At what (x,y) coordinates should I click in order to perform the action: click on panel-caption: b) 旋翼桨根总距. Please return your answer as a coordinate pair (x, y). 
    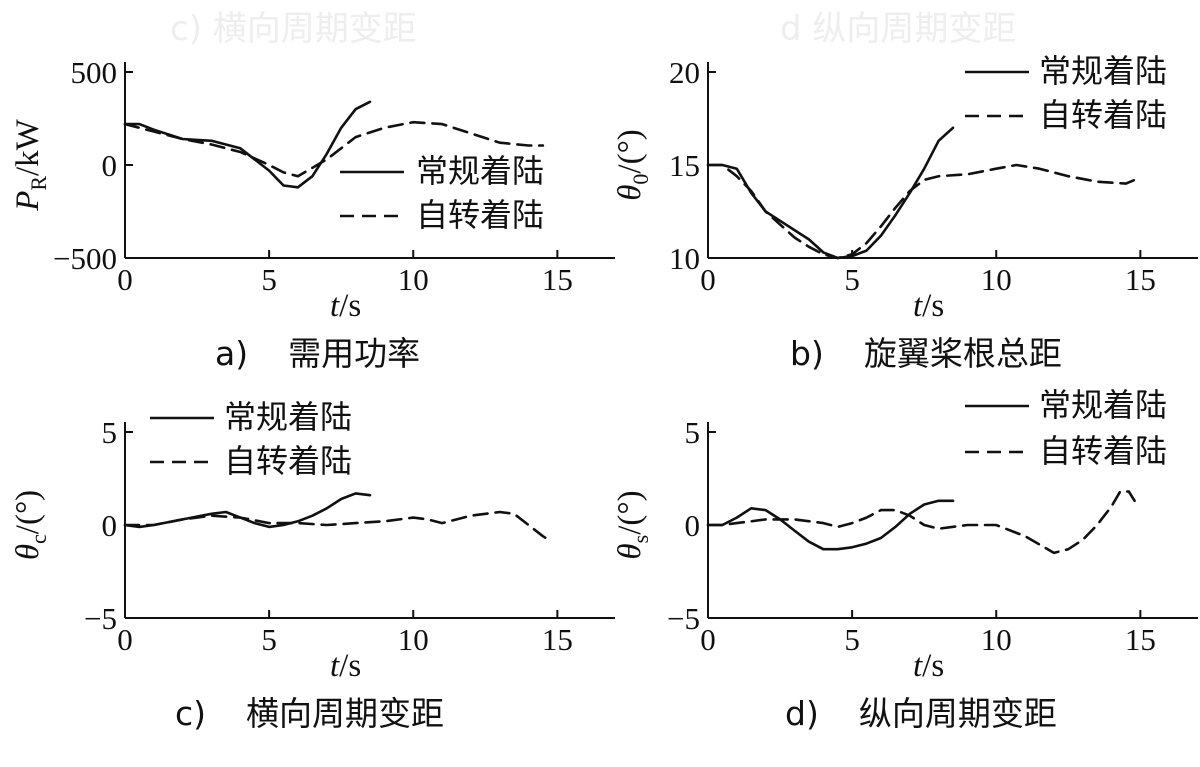
    Looking at the image, I should click on (926, 353).